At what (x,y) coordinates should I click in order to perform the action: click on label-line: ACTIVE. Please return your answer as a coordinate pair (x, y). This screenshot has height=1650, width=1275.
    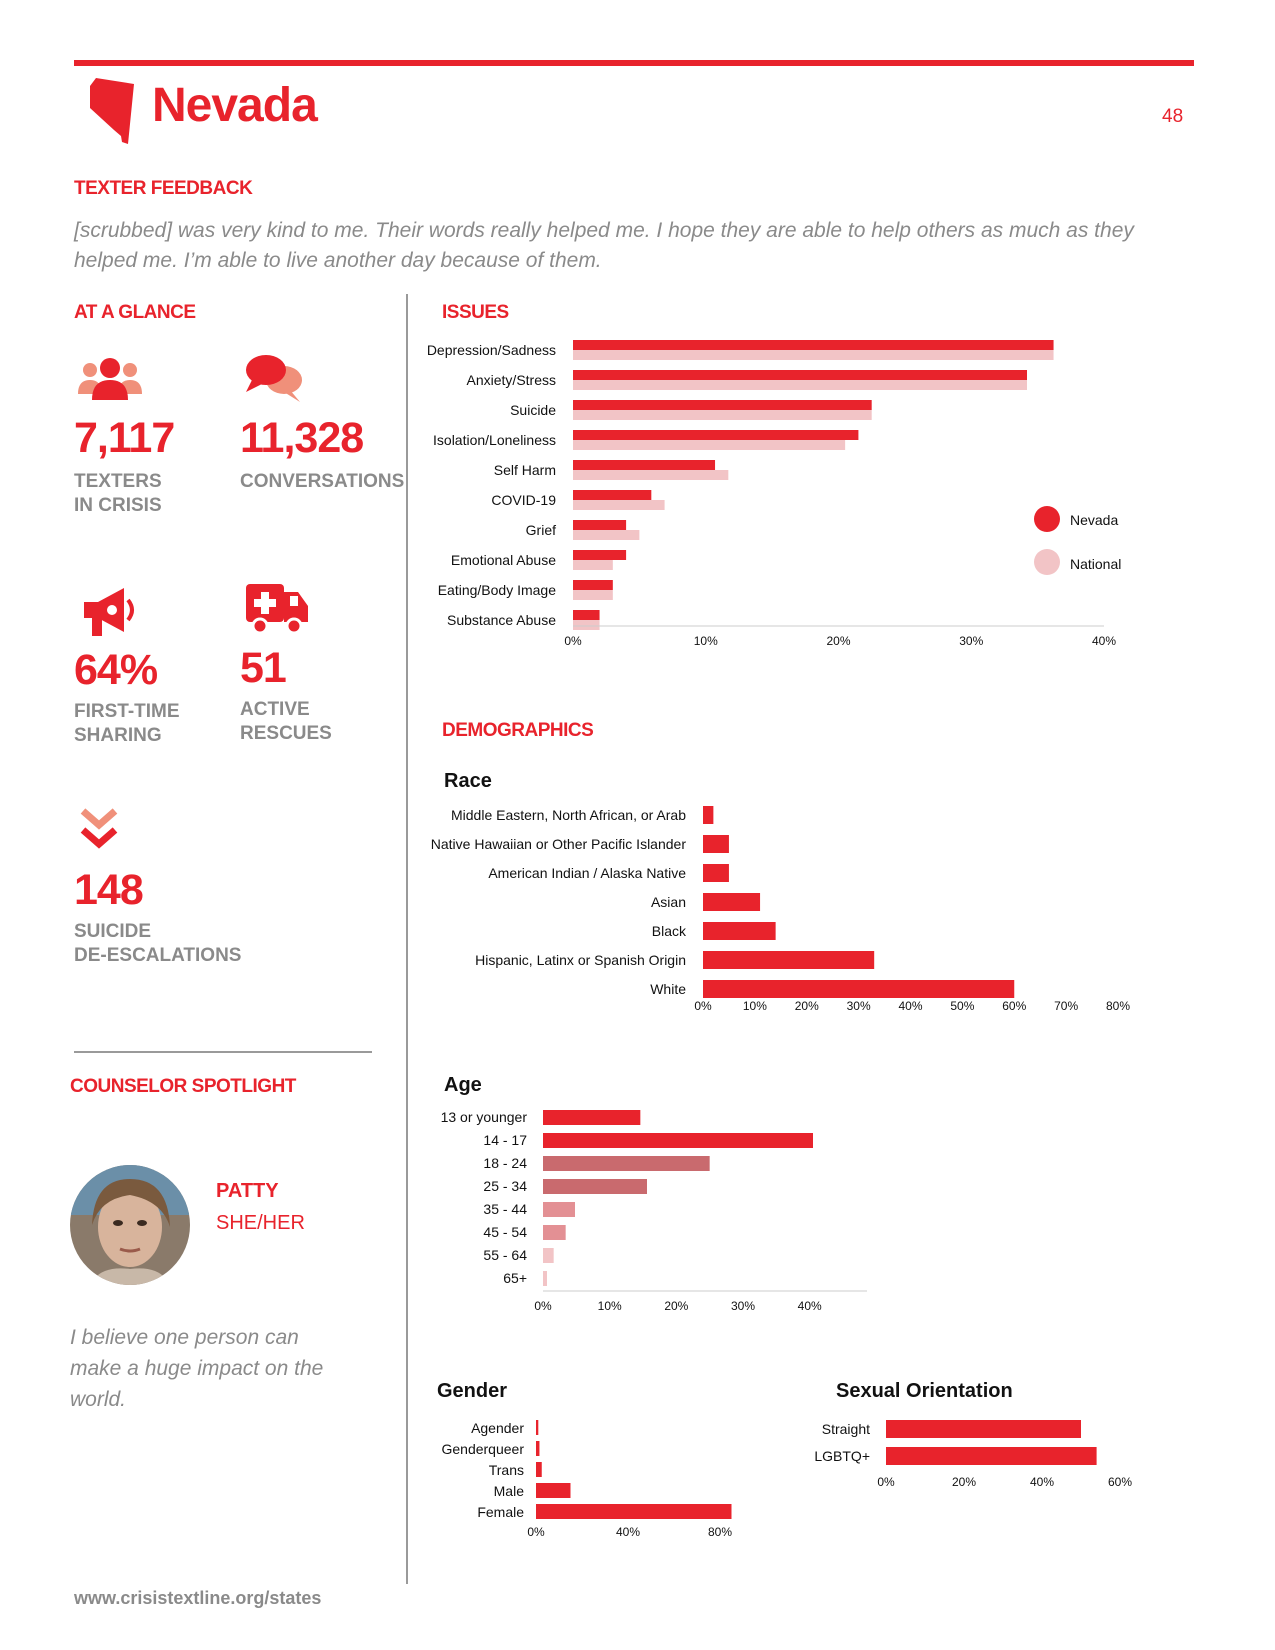
    Looking at the image, I should click on (275, 709).